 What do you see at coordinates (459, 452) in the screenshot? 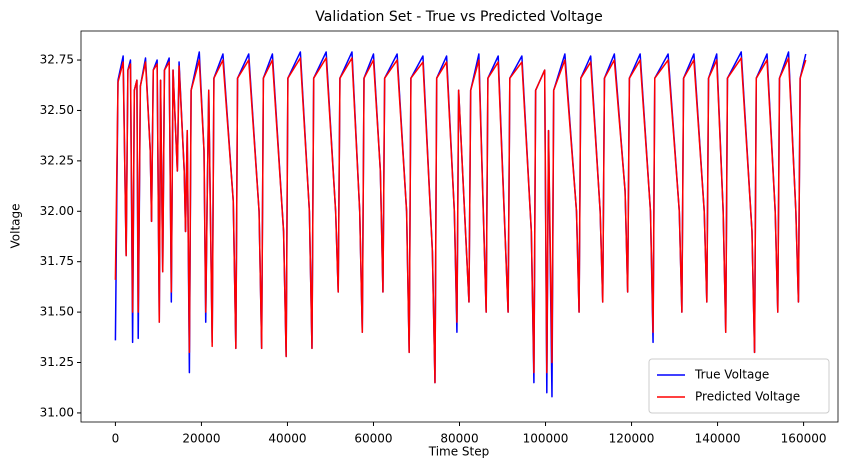
I see `x-axis-label: Time Step` at bounding box center [459, 452].